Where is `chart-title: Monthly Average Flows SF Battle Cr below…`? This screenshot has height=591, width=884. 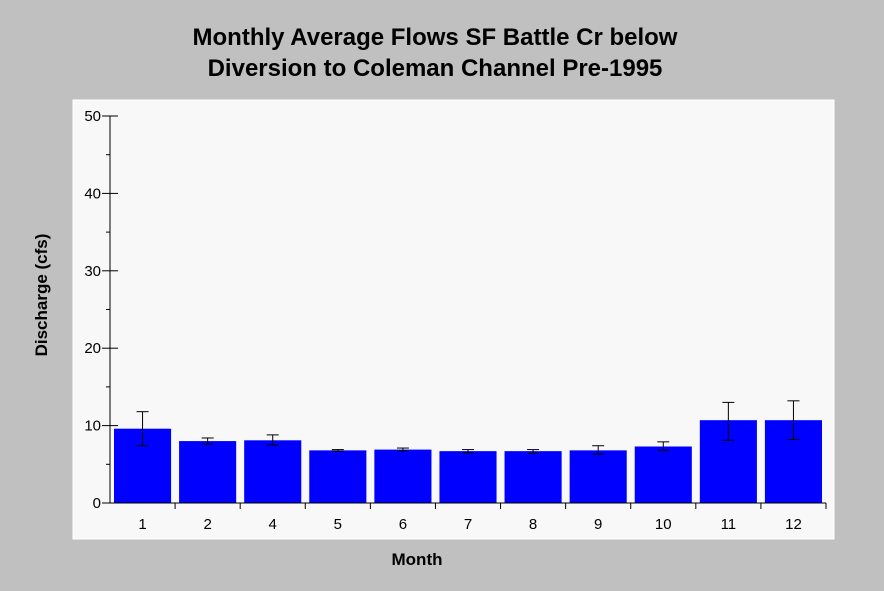
chart-title: Monthly Average Flows SF Battle Cr below… is located at coordinates (435, 53).